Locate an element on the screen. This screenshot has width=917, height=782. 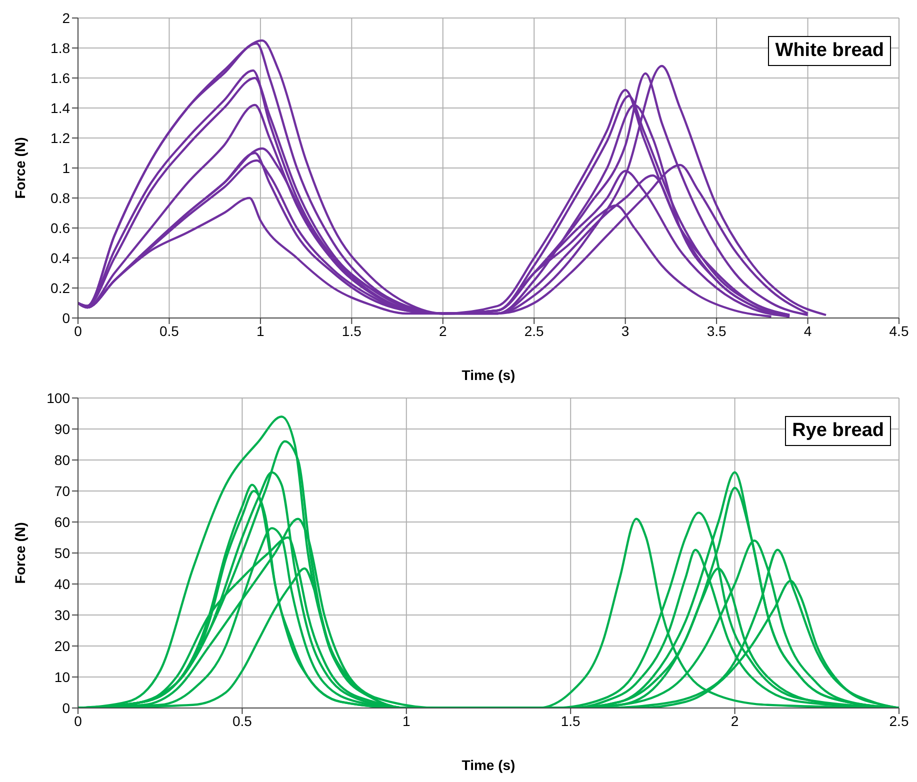
x-tick-label: 3.5 is located at coordinates (716, 330).